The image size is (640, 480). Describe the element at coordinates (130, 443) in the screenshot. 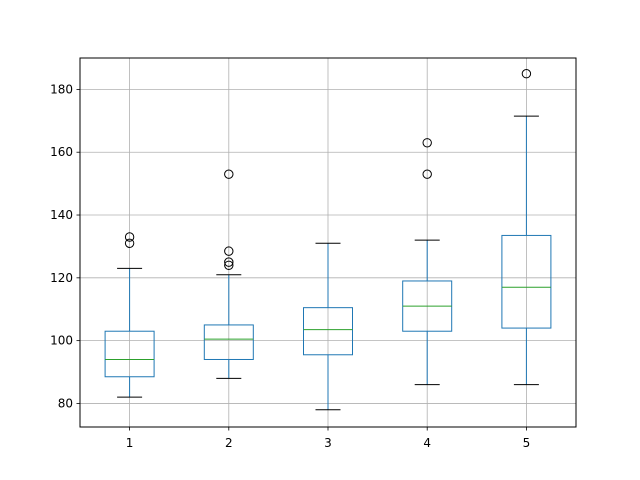

I see `x-tick-label: 1` at that location.